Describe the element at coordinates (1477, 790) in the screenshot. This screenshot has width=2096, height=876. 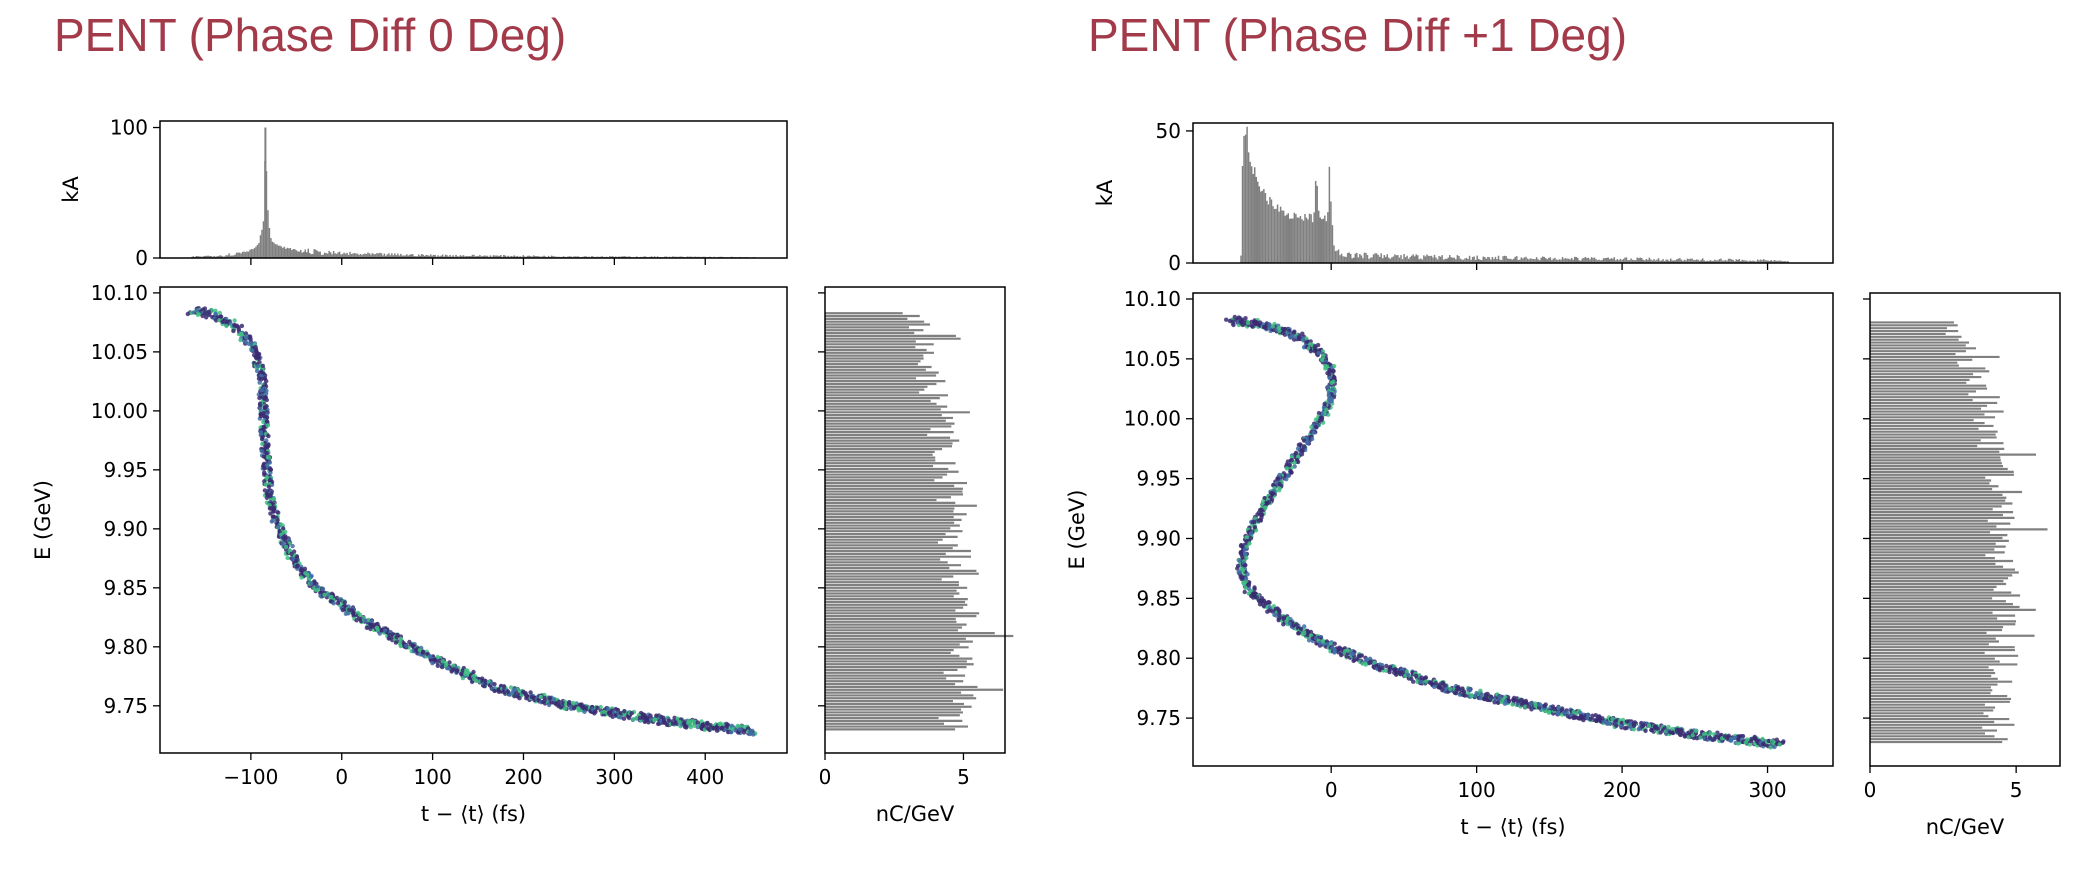
I see `x-tick-label: 100` at that location.